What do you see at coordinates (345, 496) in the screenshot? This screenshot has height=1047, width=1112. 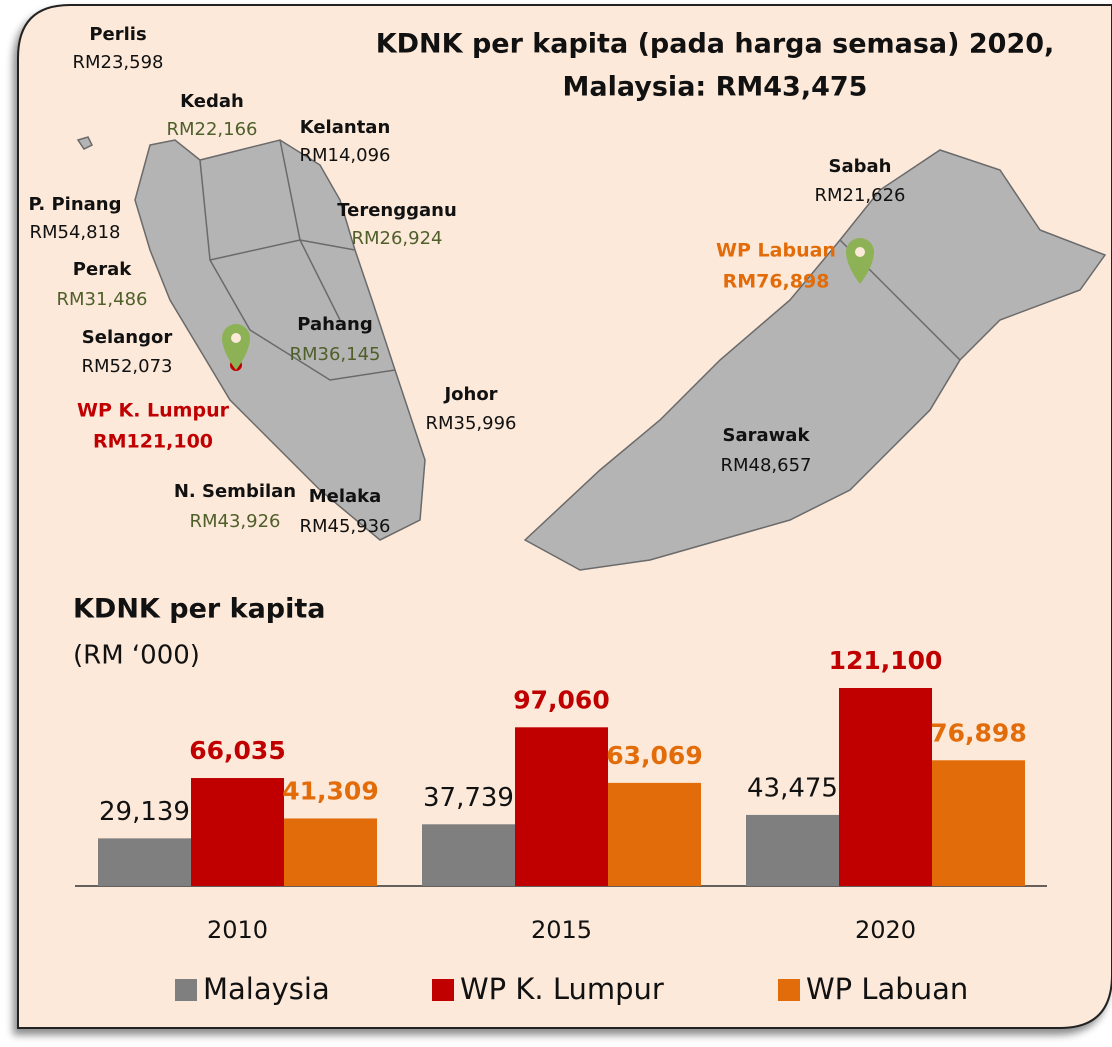 I see `region-name: Melaka` at bounding box center [345, 496].